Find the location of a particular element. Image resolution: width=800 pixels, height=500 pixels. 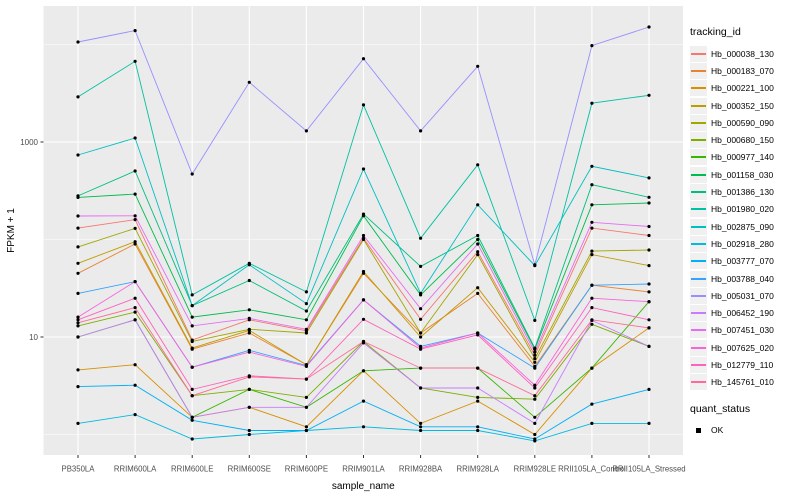

legend-item-Hb_000038_130: Hb_000038_130 is located at coordinates (744, 53).